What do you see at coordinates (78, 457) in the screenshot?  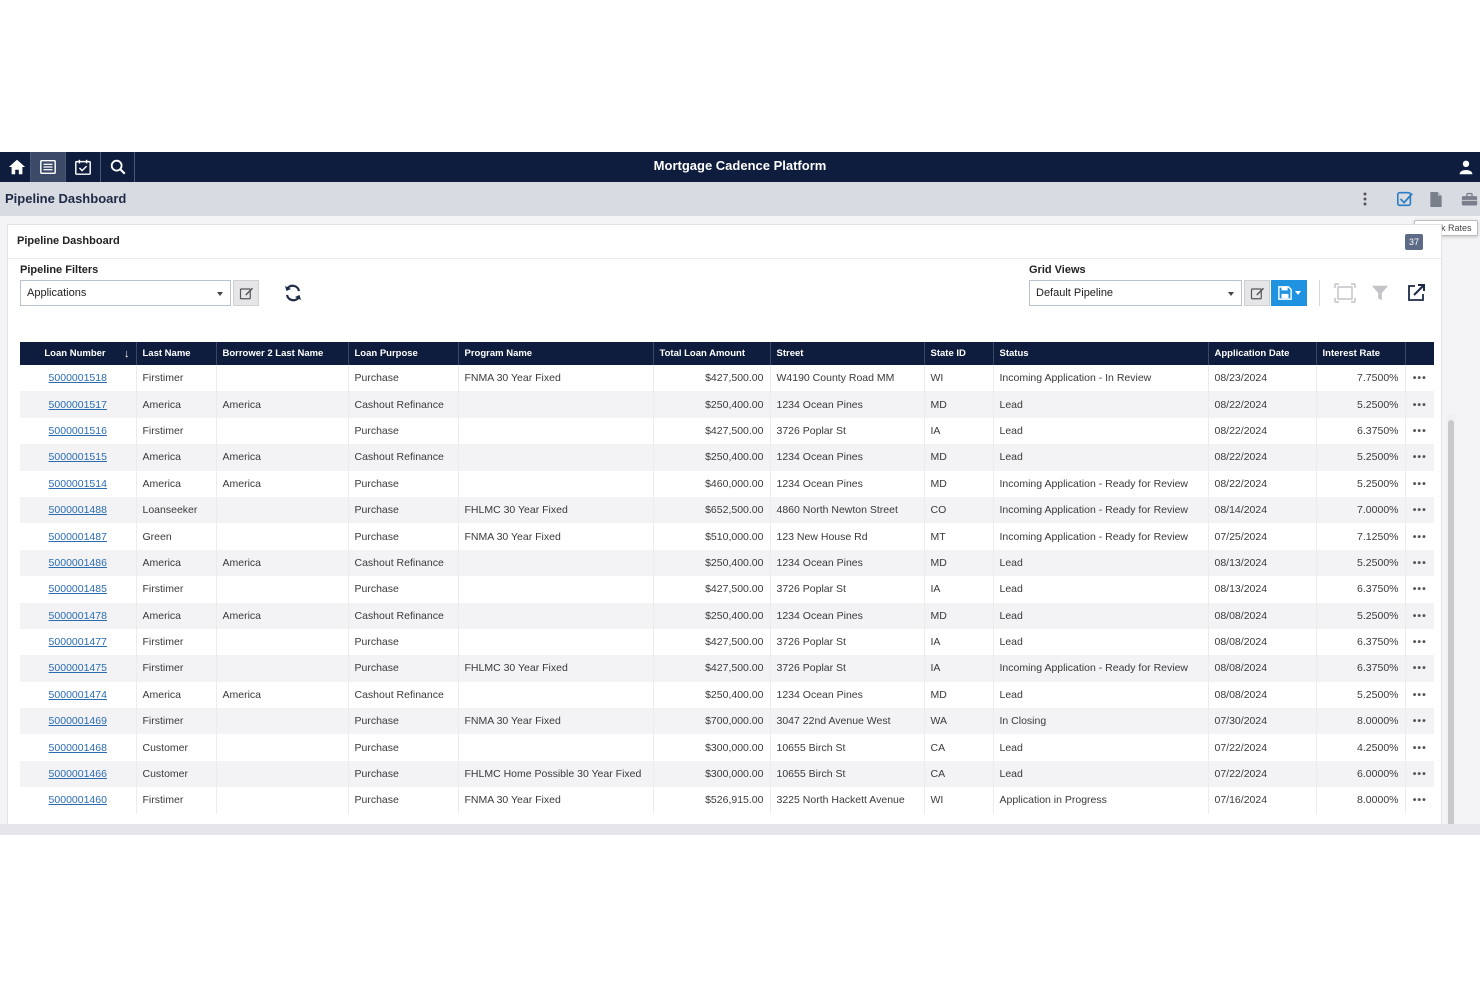 I see `loan-number-link: 5000001515` at bounding box center [78, 457].